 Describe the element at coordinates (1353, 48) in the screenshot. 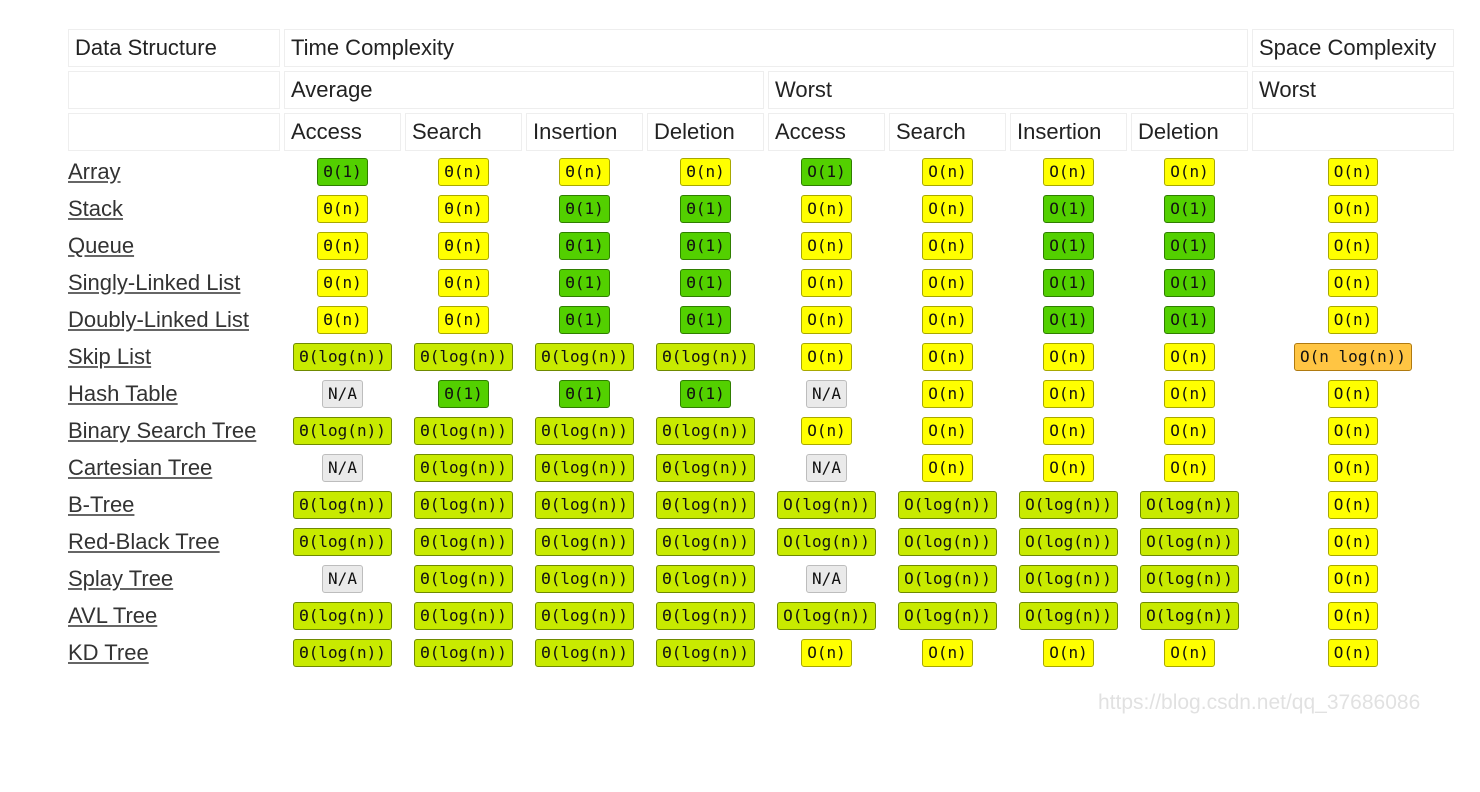

I see `header-space-complexity: Space Complexity` at that location.